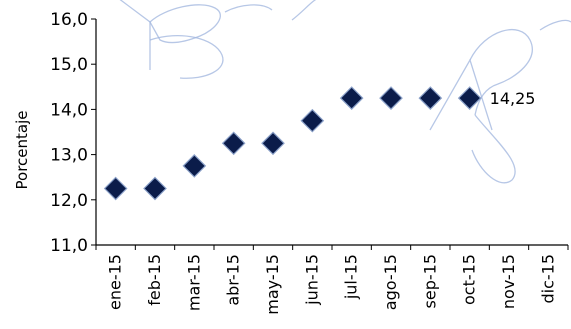 This screenshot has width=571, height=329. I want to click on x-tick-label: jun-15, so click(311, 280).